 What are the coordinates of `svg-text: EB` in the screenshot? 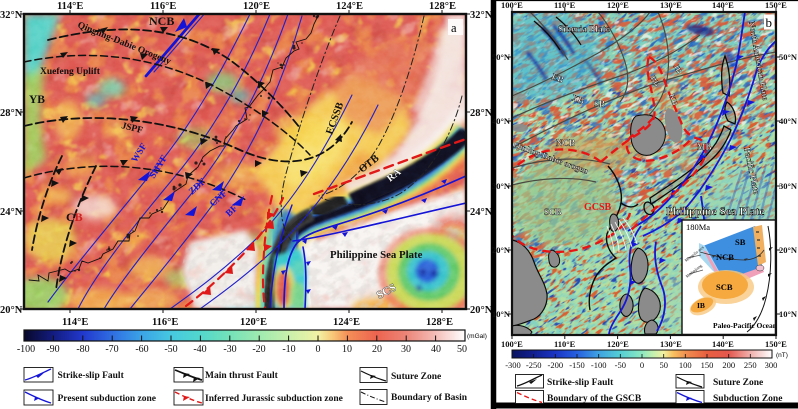 It's located at (557, 78).